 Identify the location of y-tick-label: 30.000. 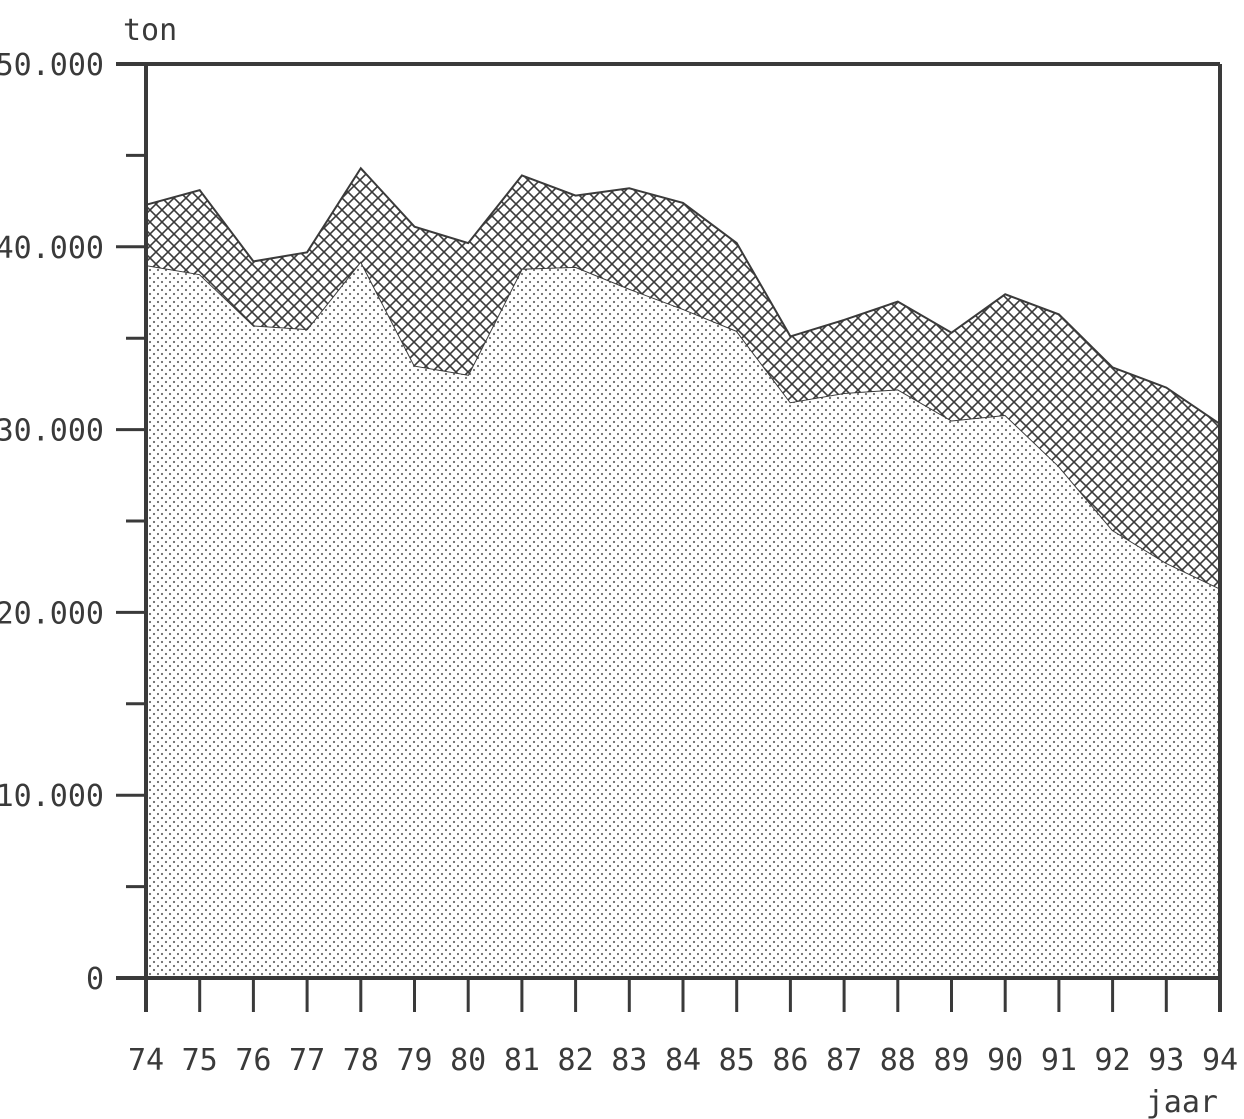
(52, 431).